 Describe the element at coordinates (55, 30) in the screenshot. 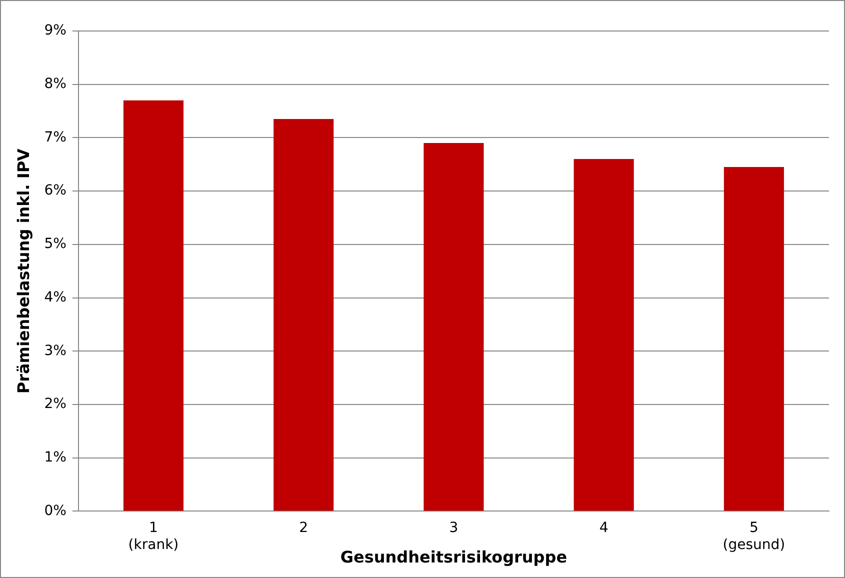

I see `y-tick-label: 9%` at that location.